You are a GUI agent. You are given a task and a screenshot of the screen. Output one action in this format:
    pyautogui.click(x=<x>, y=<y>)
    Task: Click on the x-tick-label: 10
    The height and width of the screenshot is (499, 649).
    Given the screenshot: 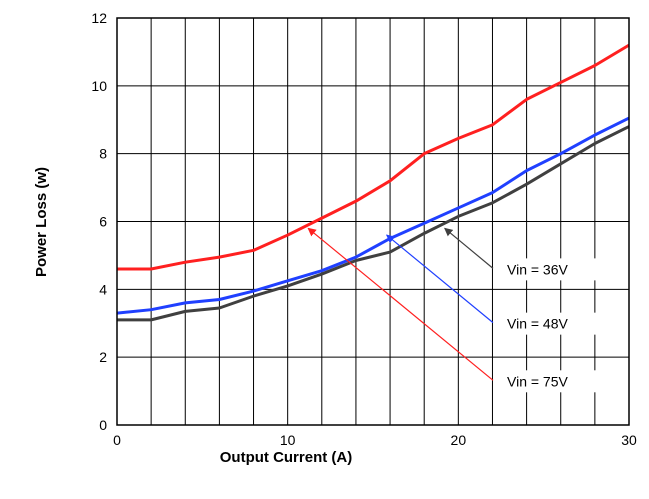 What is the action you would take?
    pyautogui.click(x=288, y=440)
    